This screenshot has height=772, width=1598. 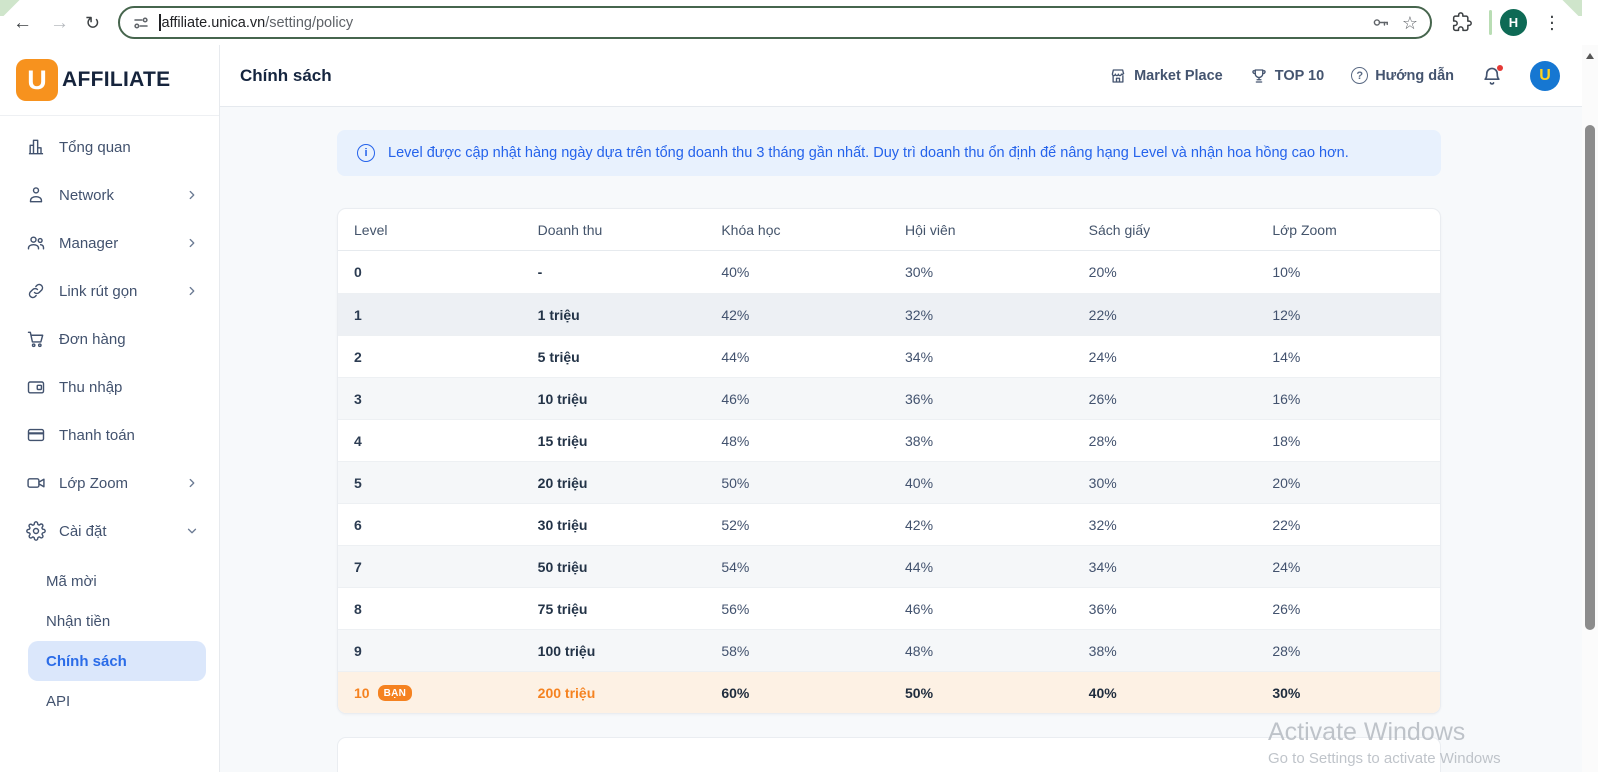 I want to click on chevron-down-icon, so click(x=192, y=531).